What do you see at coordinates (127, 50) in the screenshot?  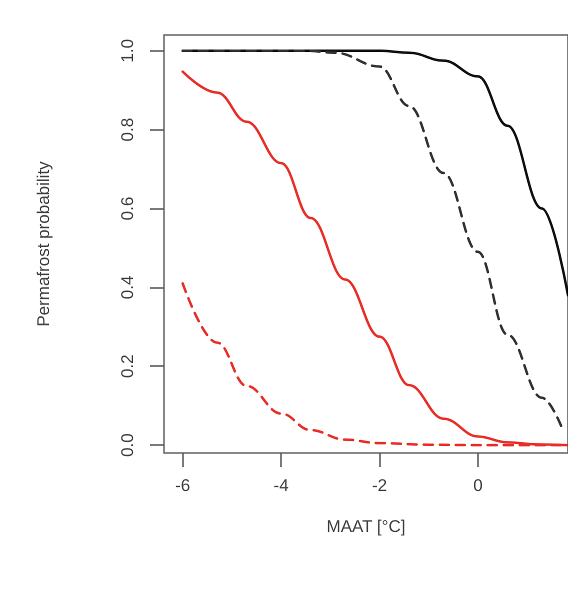 I see `y-tick-label: 1.0` at bounding box center [127, 50].